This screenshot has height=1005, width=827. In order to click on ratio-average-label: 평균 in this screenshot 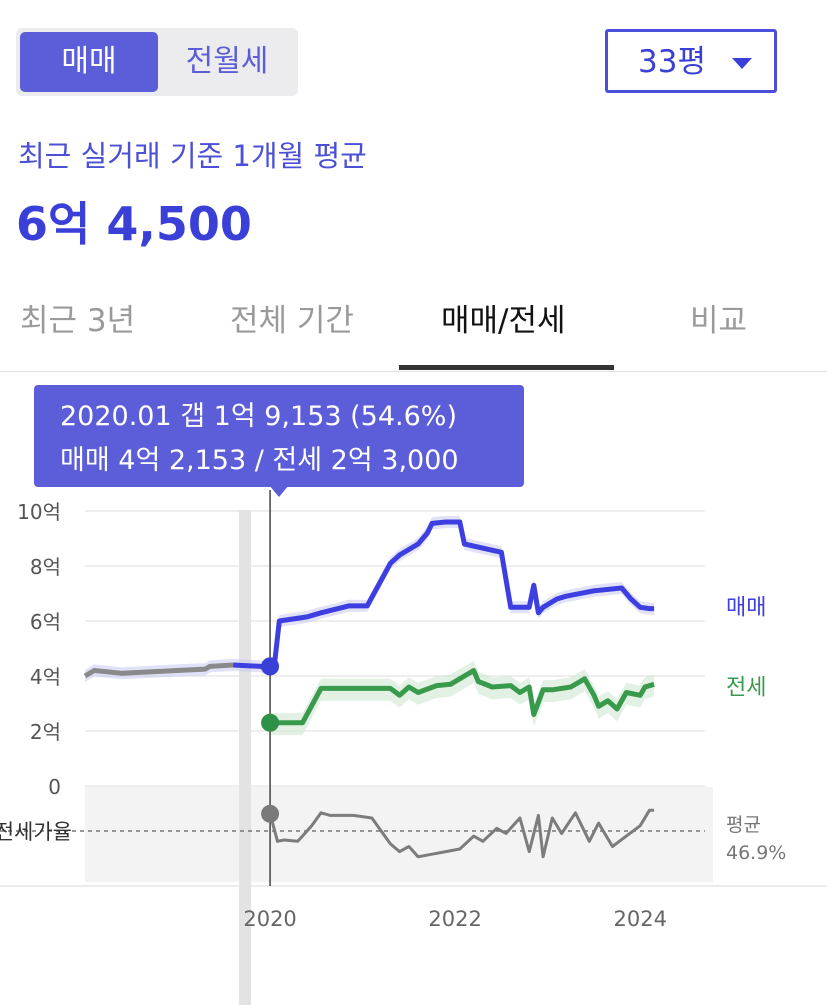, I will do `click(743, 825)`.